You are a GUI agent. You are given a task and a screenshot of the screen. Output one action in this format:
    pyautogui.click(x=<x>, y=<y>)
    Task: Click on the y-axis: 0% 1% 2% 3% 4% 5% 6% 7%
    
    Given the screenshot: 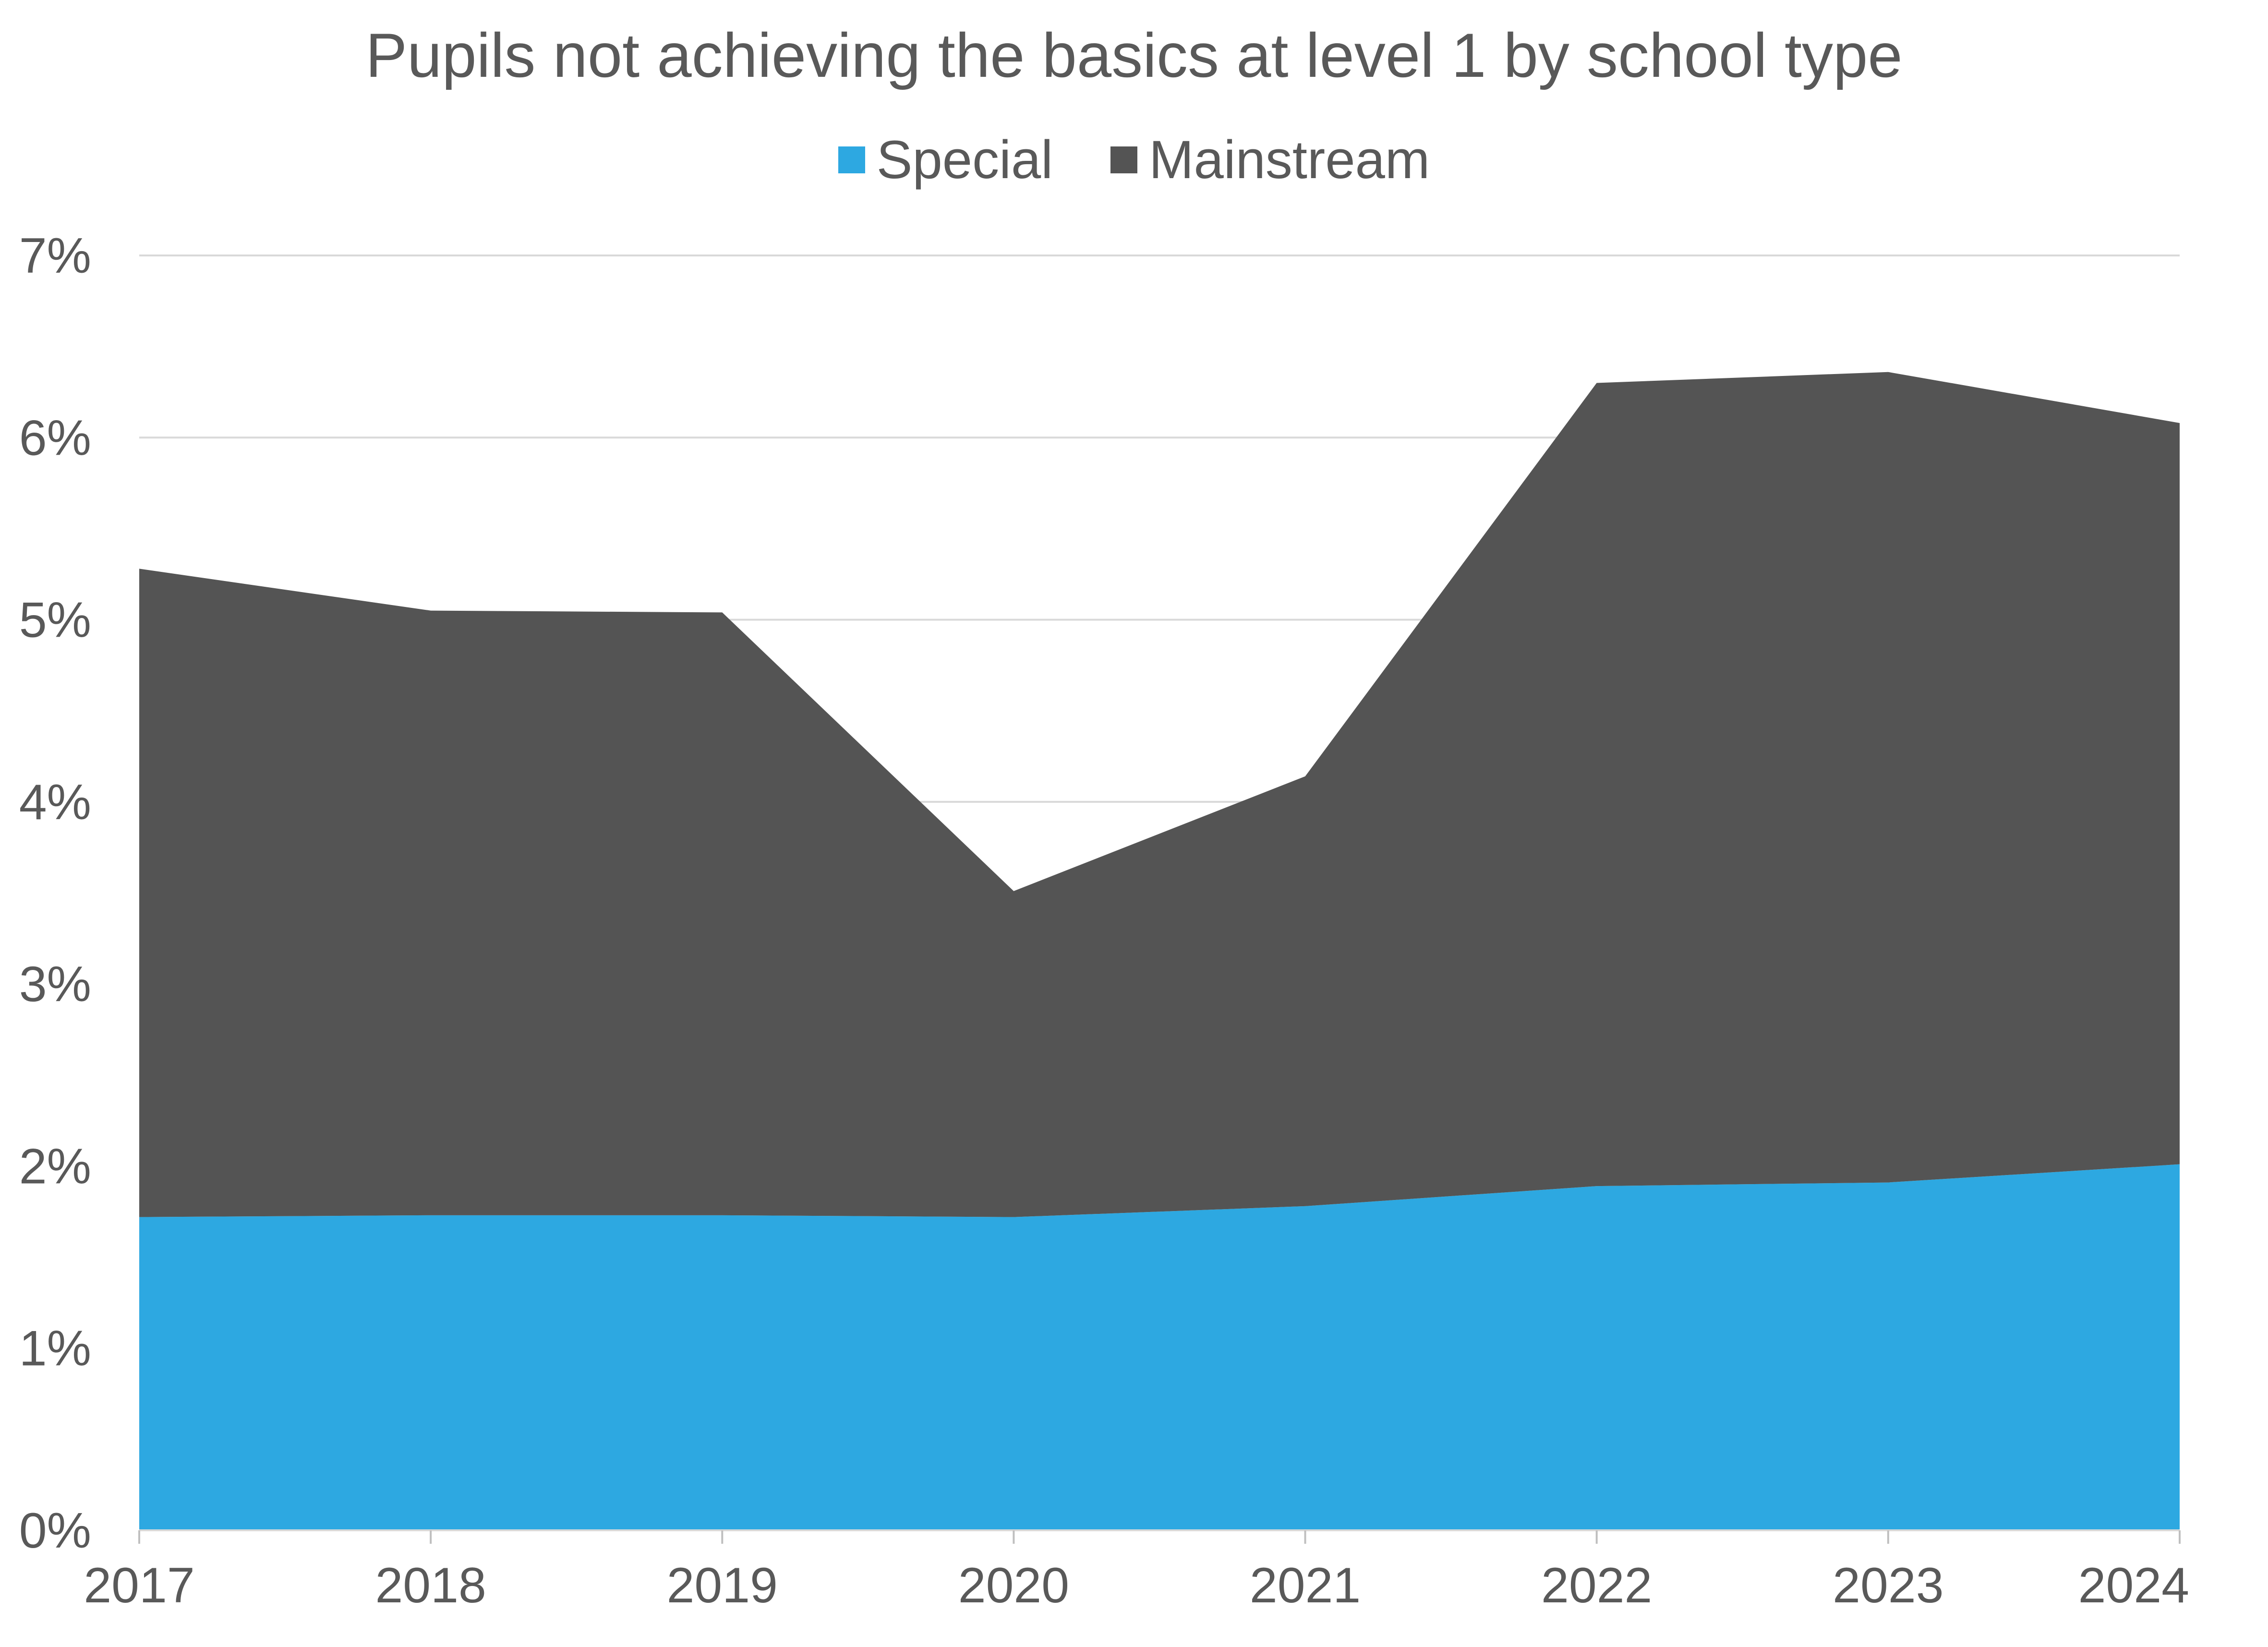 What is the action you would take?
    pyautogui.click(x=55, y=894)
    